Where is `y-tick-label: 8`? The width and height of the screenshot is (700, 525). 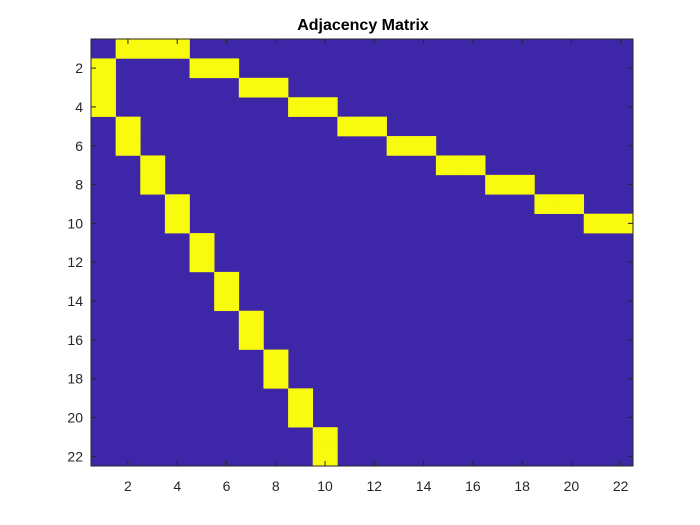 y-tick-label: 8 is located at coordinates (79, 185).